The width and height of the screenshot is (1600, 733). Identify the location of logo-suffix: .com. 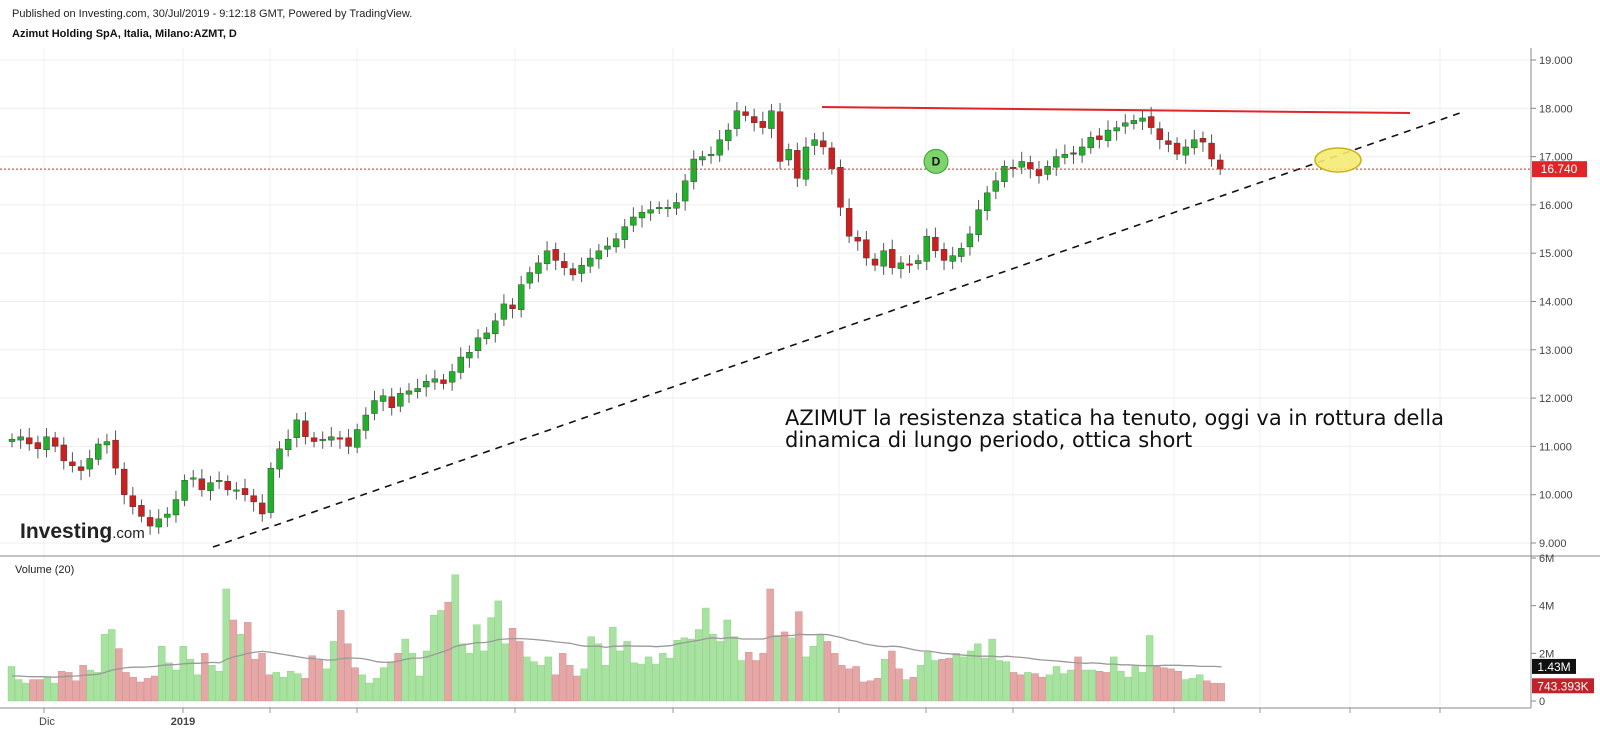
(128, 533).